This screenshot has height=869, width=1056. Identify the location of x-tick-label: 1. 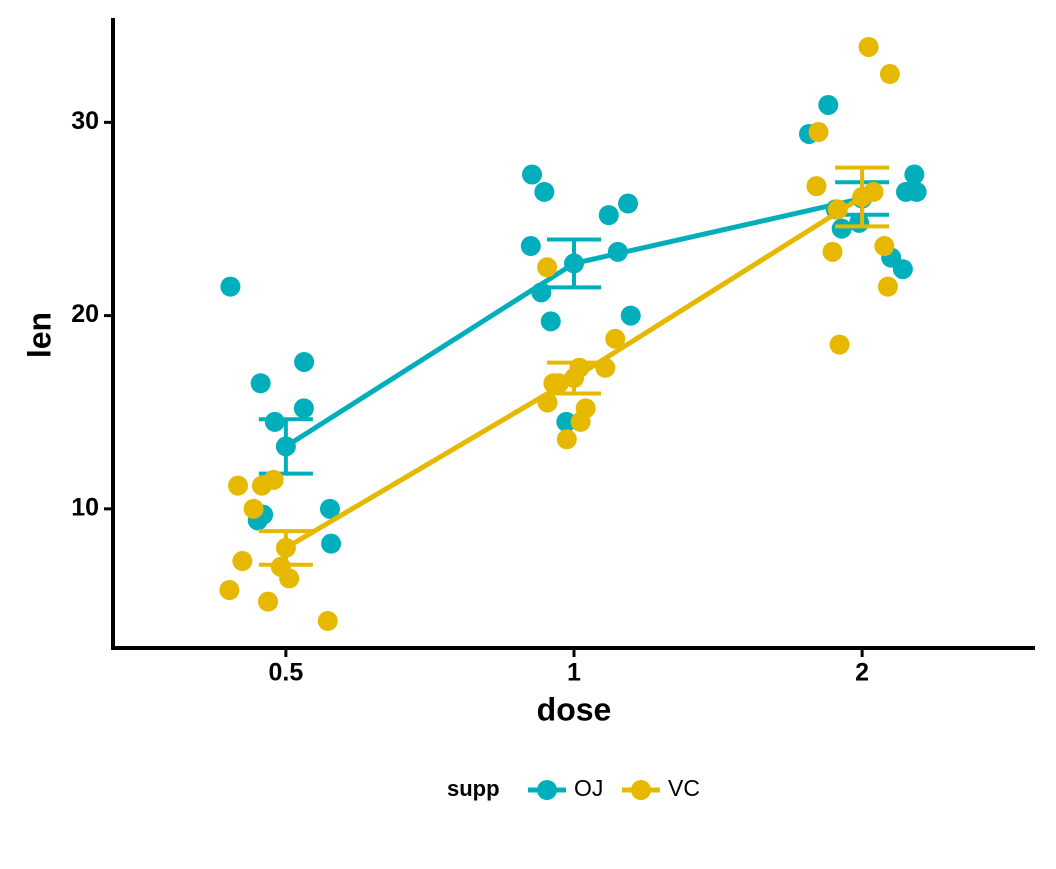
(574, 673).